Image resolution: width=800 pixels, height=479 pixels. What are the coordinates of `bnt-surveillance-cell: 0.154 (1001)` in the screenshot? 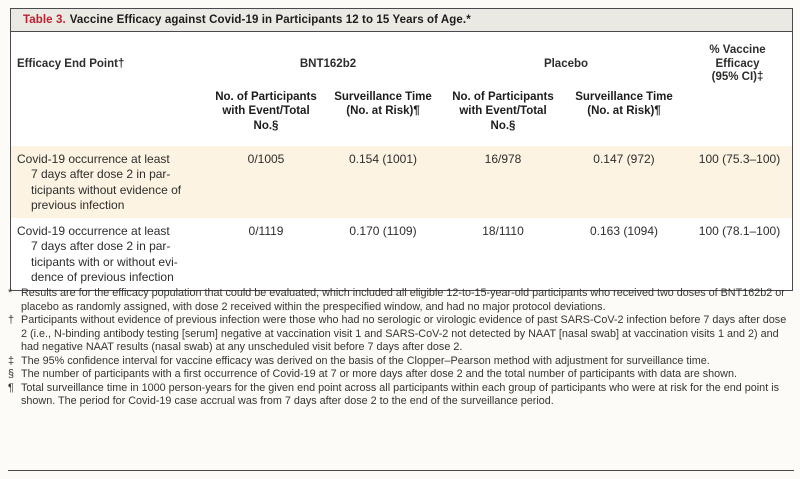 It's located at (383, 159).